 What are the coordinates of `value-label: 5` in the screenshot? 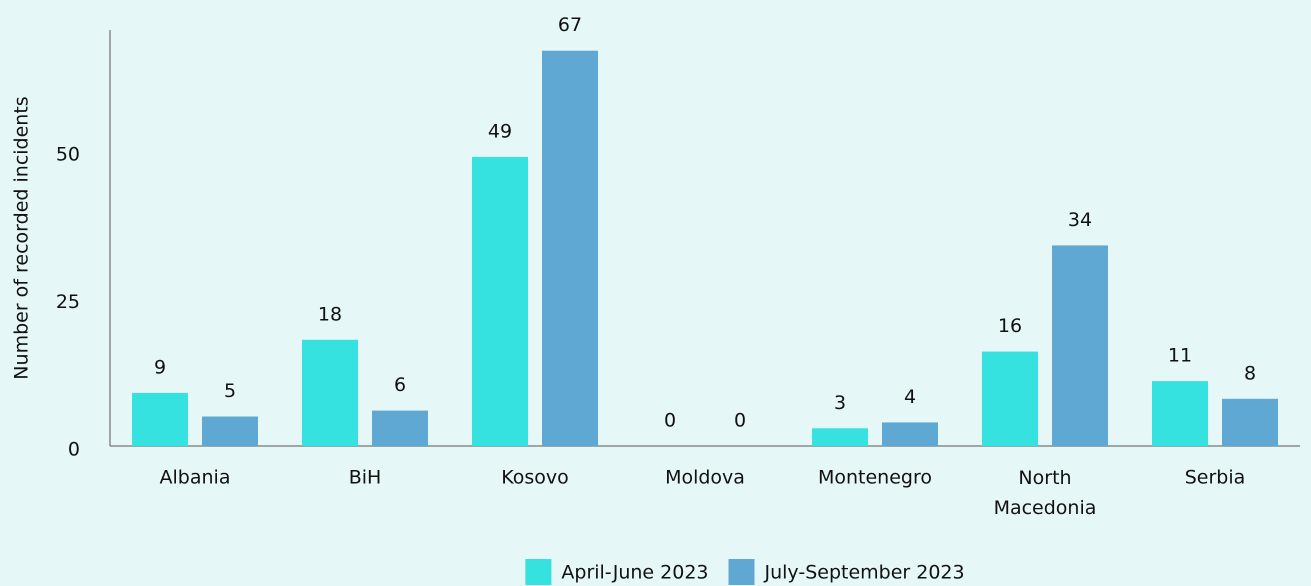 It's located at (230, 391).